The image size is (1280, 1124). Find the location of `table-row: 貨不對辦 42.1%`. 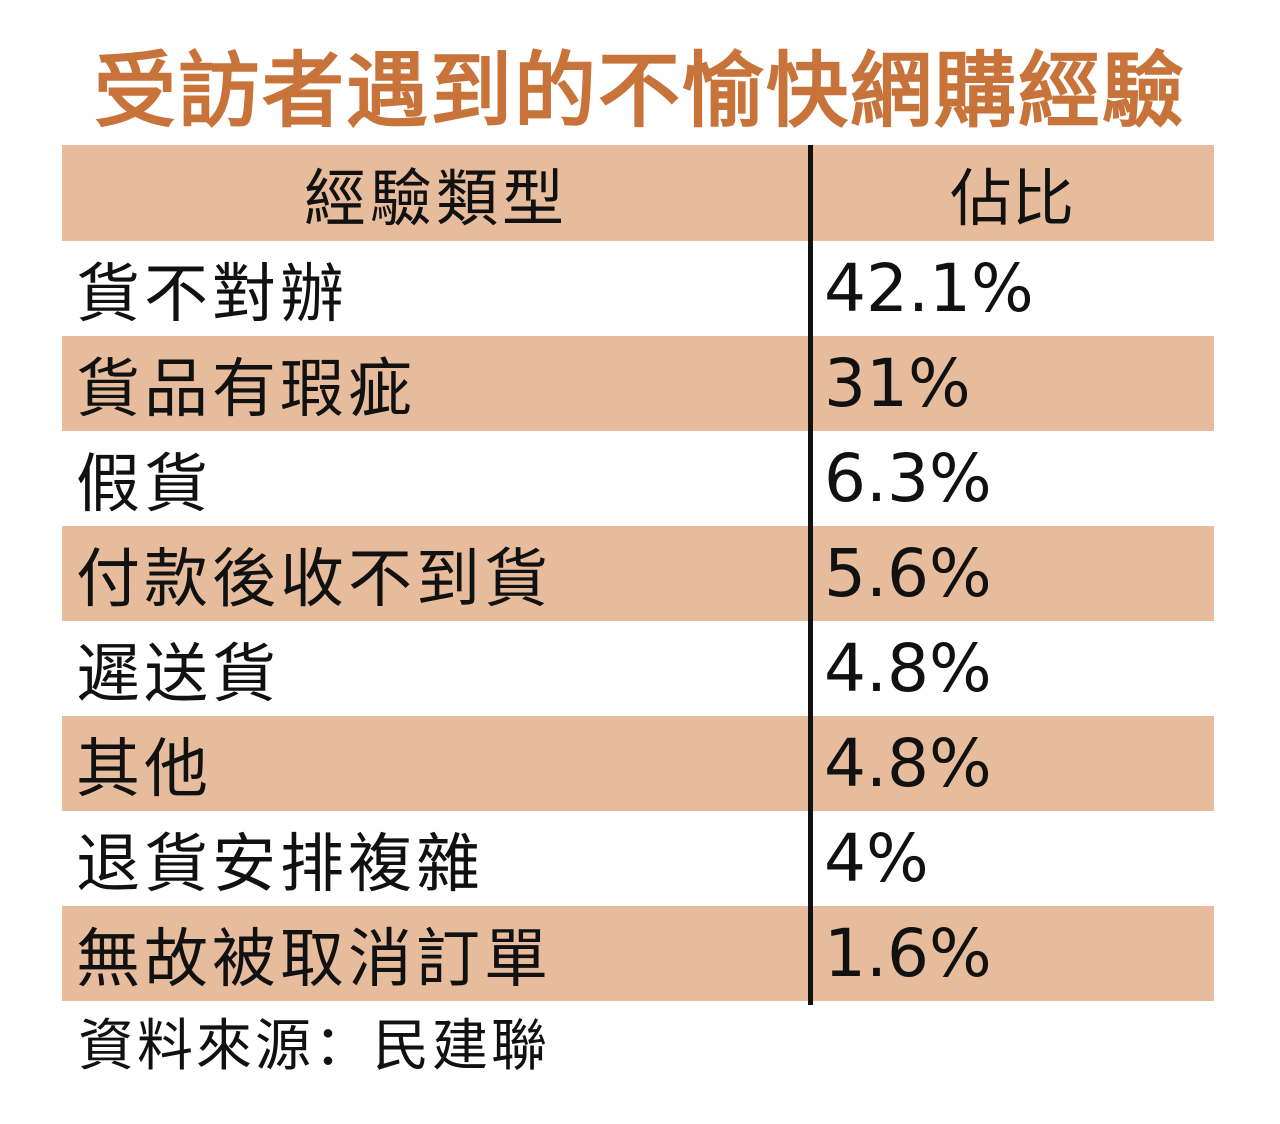

table-row: 貨不對辦 42.1% is located at coordinates (638, 288).